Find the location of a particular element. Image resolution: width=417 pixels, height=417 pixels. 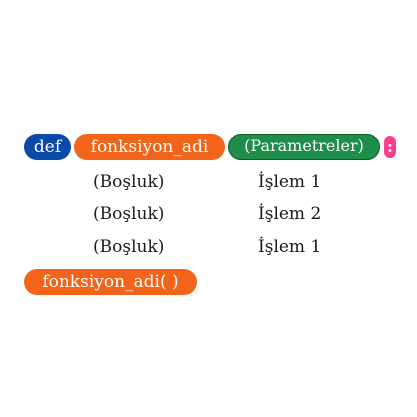

indent-label-3: (Boşluk) is located at coordinates (129, 247).